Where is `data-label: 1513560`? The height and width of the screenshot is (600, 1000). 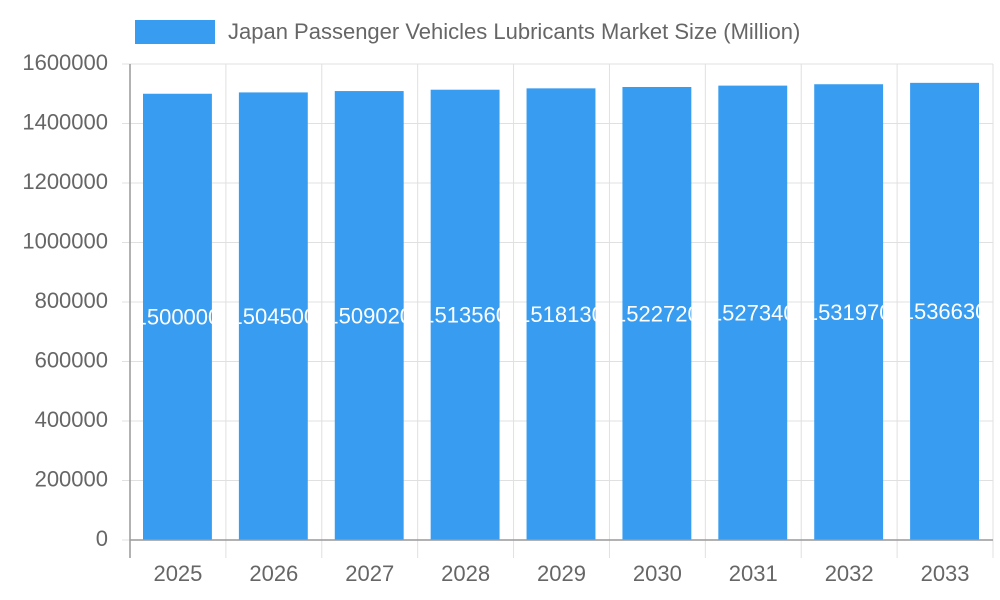 data-label: 1513560 is located at coordinates (465, 315).